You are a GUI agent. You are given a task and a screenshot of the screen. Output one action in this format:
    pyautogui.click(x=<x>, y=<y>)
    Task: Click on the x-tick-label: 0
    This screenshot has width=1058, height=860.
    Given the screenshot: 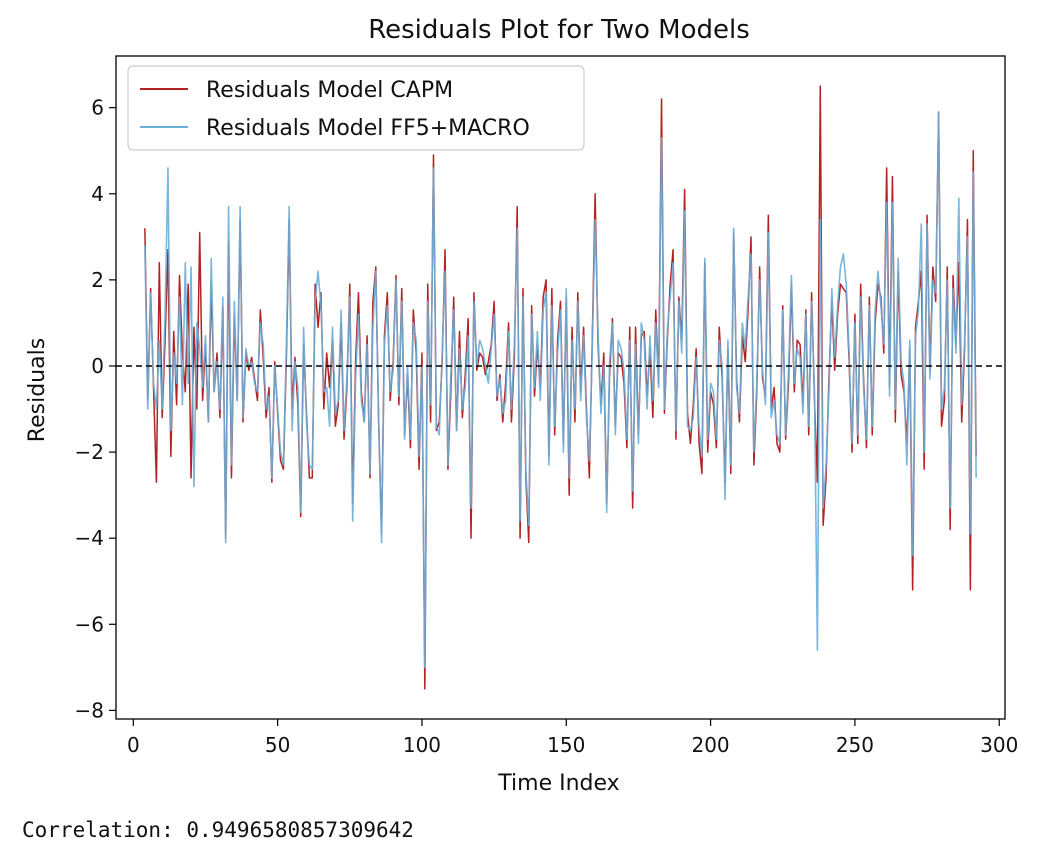 What is the action you would take?
    pyautogui.click(x=133, y=745)
    